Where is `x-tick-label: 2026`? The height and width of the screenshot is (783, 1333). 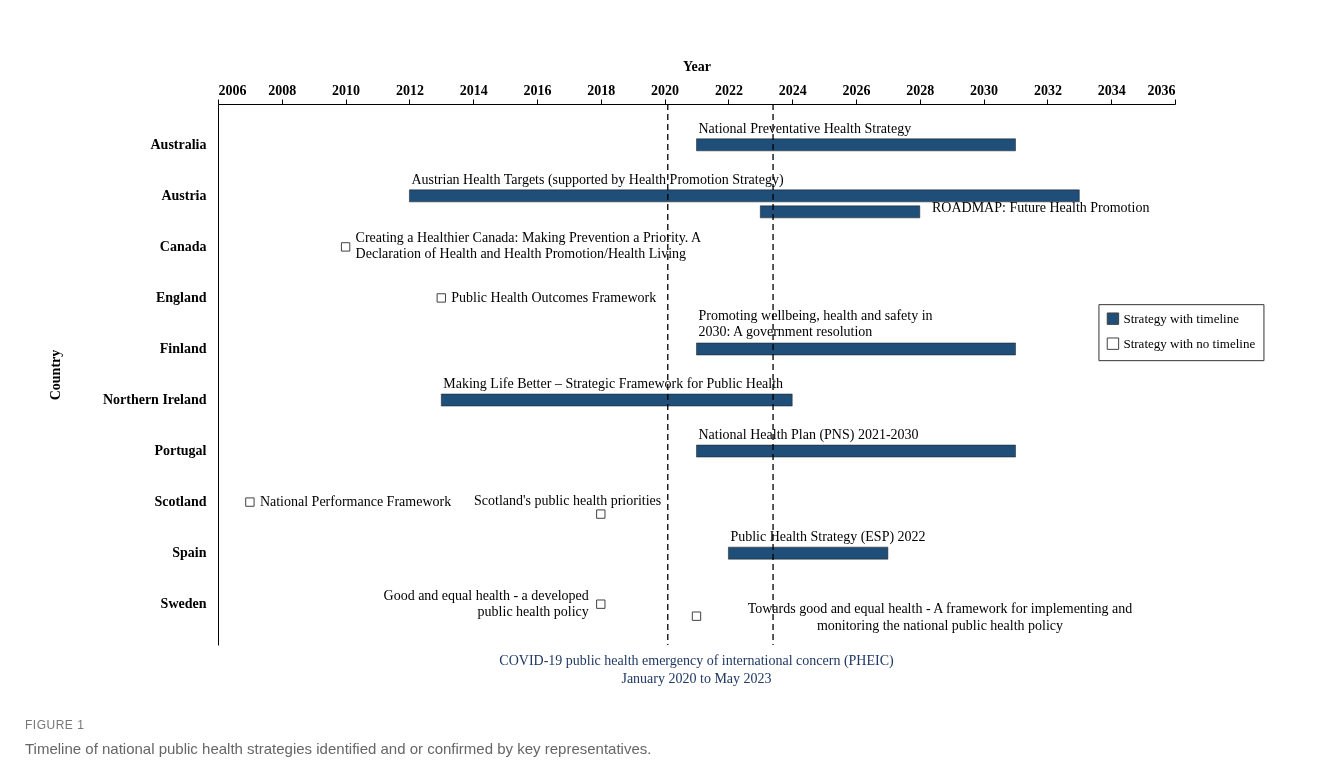 x-tick-label: 2026 is located at coordinates (856, 90).